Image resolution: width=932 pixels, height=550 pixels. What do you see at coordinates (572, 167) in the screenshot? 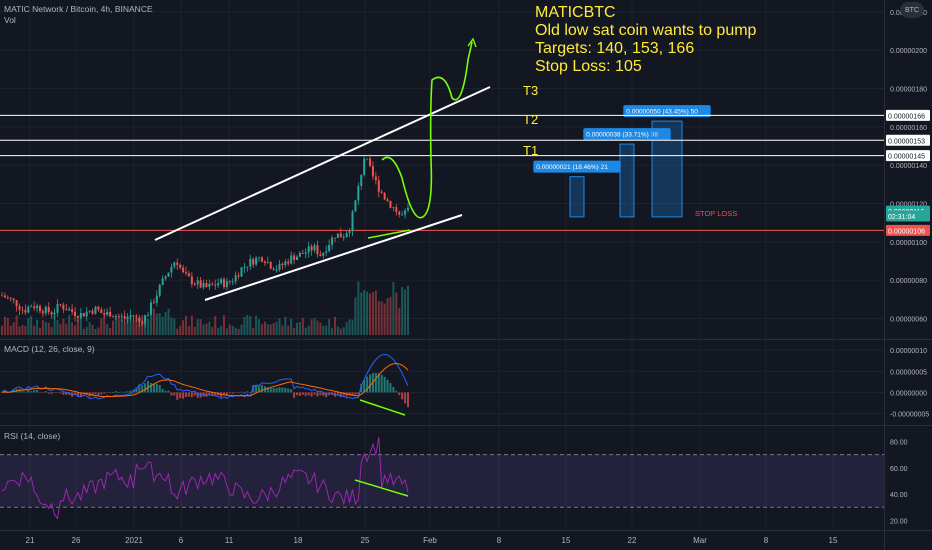
I see `target-label: 0.00000021 (18.46%) 21` at bounding box center [572, 167].